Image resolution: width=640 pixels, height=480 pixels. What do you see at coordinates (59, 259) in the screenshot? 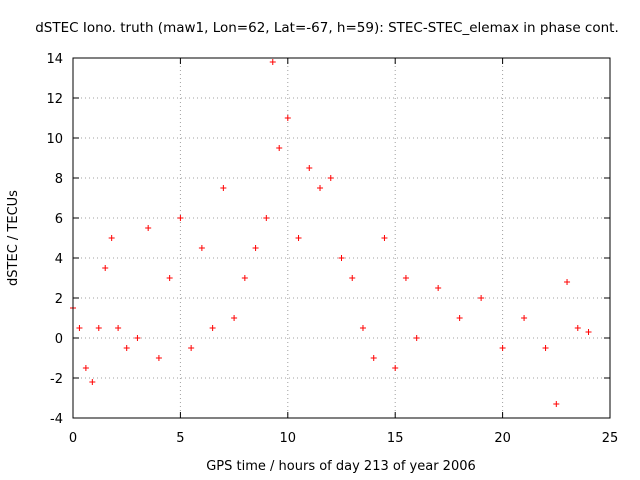
I see `y-tick-label: 4` at bounding box center [59, 259].